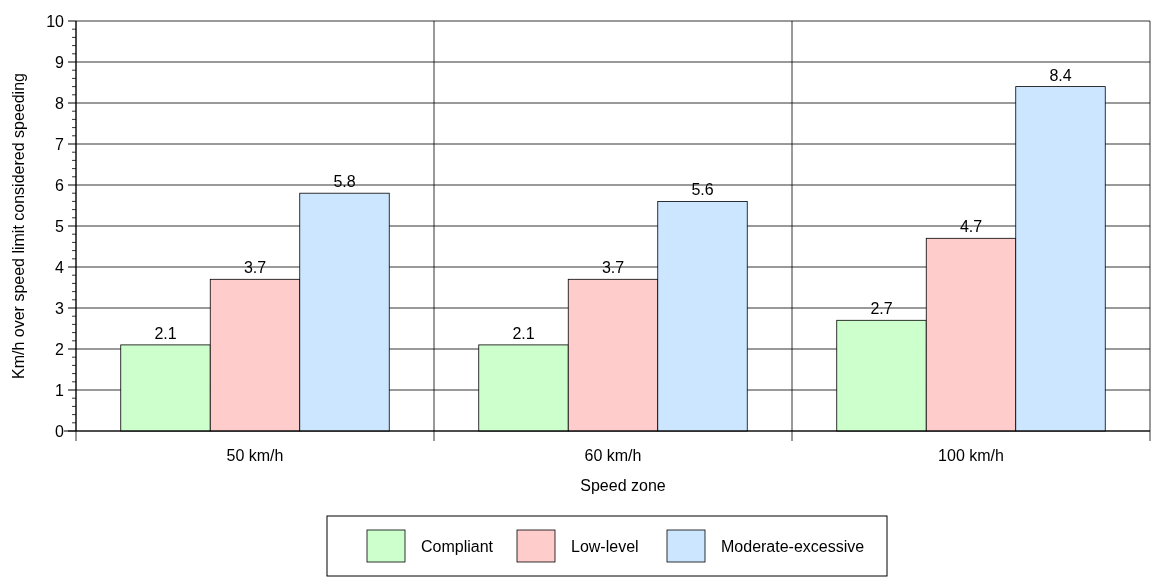  Describe the element at coordinates (971, 455) in the screenshot. I see `x-tick-label: 100 km/h` at that location.